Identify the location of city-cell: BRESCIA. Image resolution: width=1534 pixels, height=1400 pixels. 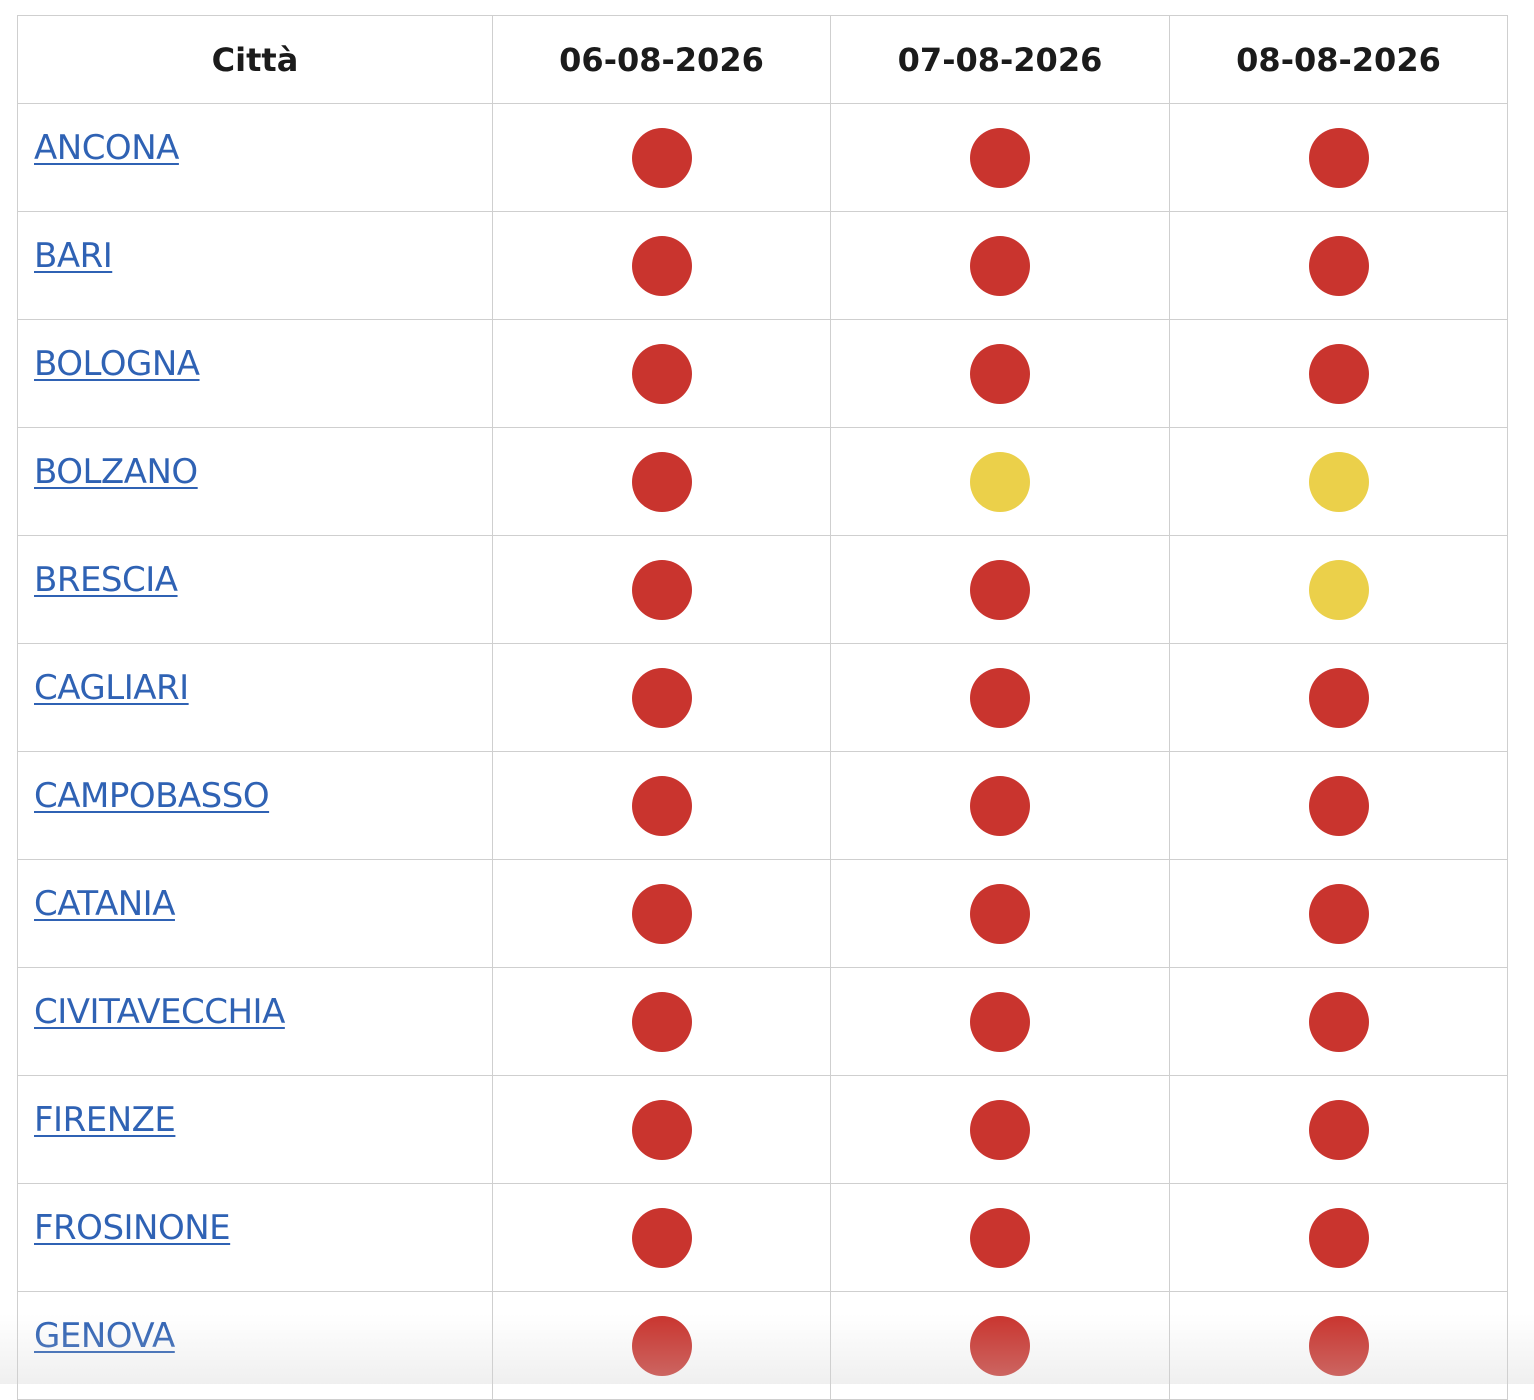
(255, 589).